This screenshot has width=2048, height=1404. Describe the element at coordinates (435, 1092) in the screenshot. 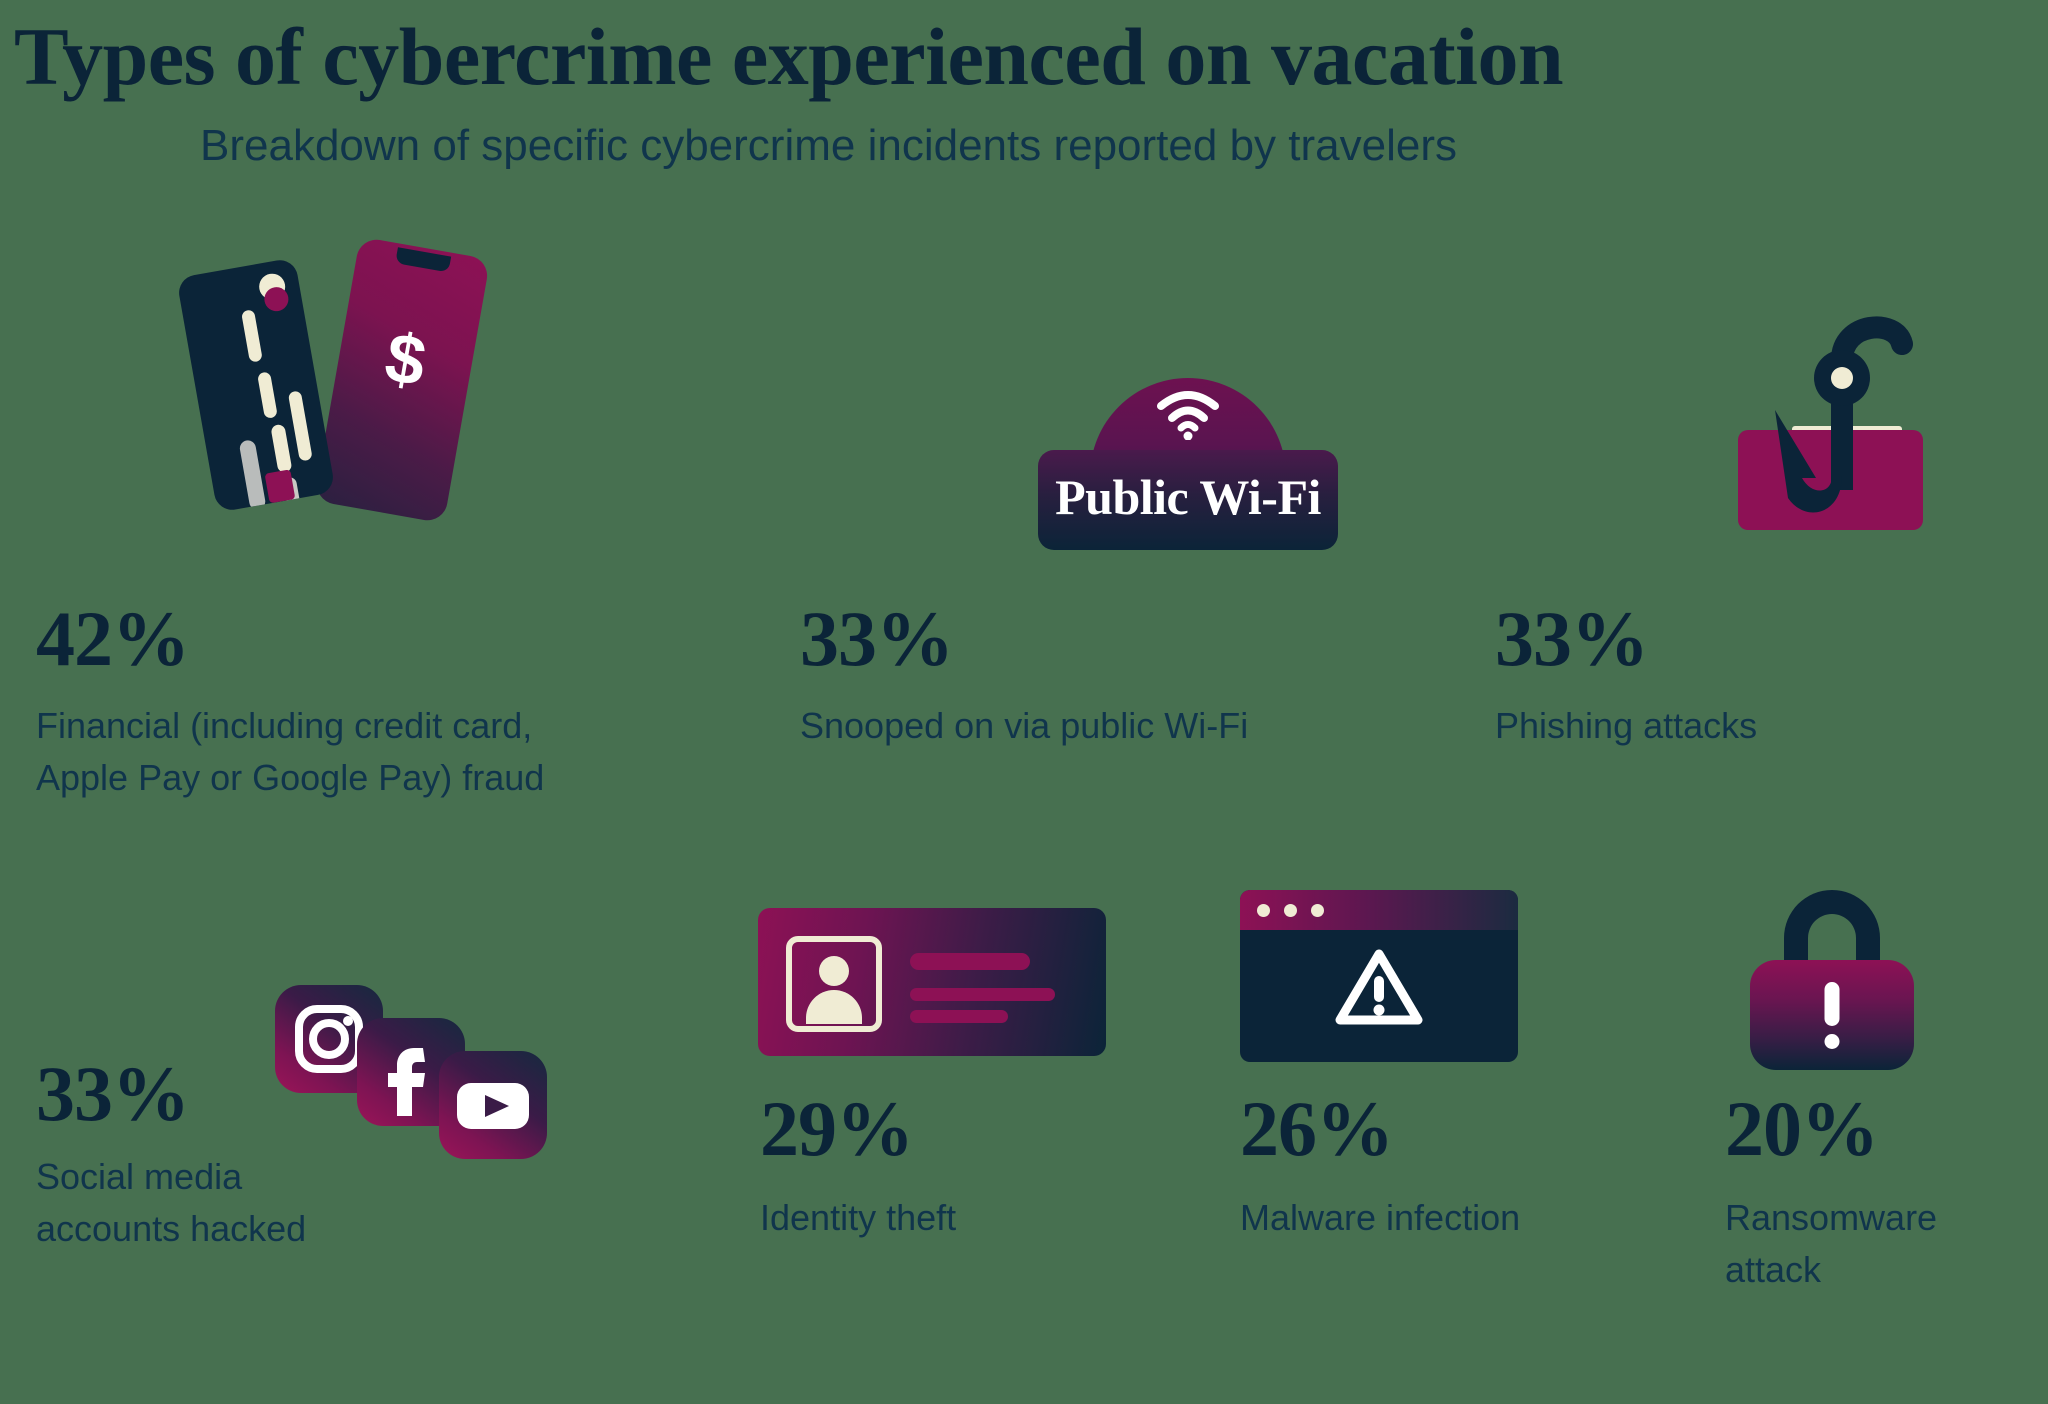

I see `social-media-apps-icon` at that location.